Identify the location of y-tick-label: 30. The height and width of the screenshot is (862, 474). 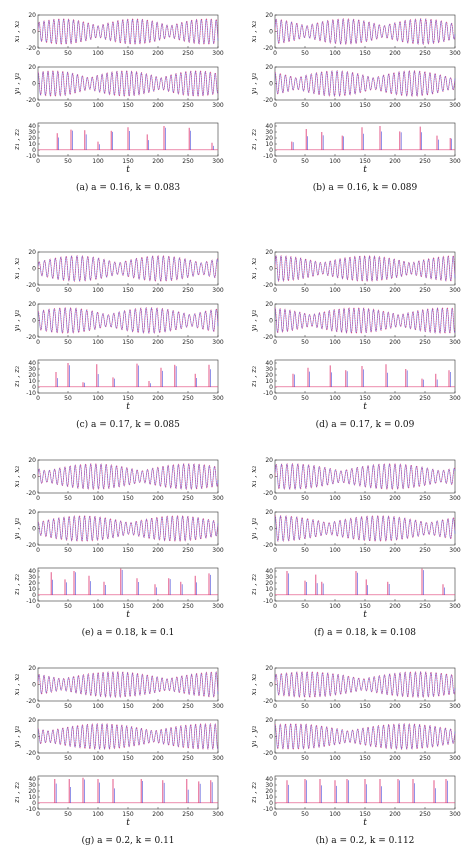
(32, 369).